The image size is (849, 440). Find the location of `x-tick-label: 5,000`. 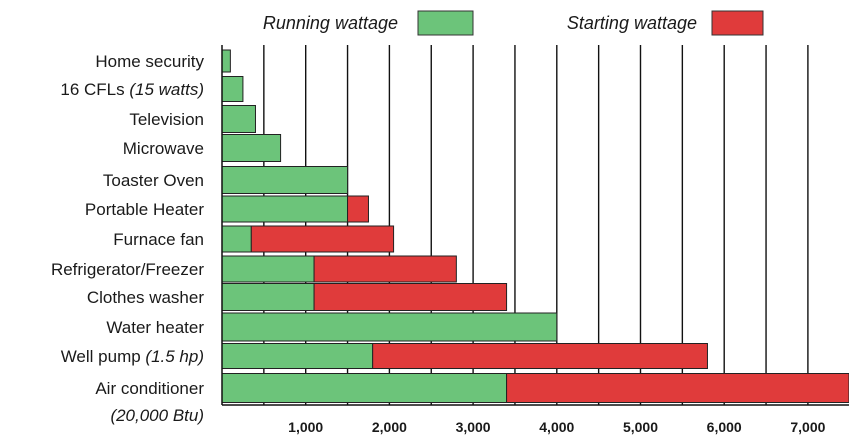

x-tick-label: 5,000 is located at coordinates (640, 427).